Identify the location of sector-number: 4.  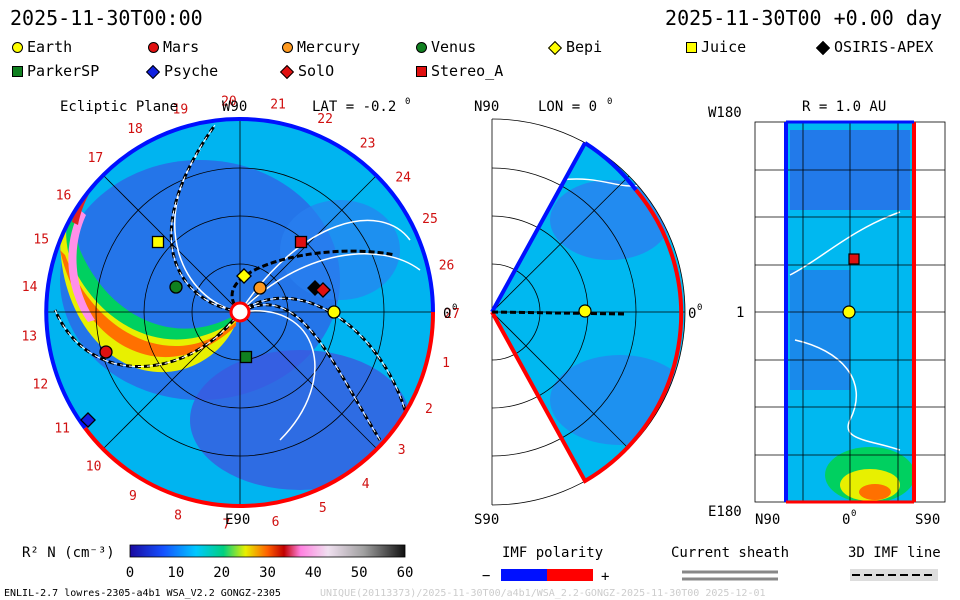
(366, 484).